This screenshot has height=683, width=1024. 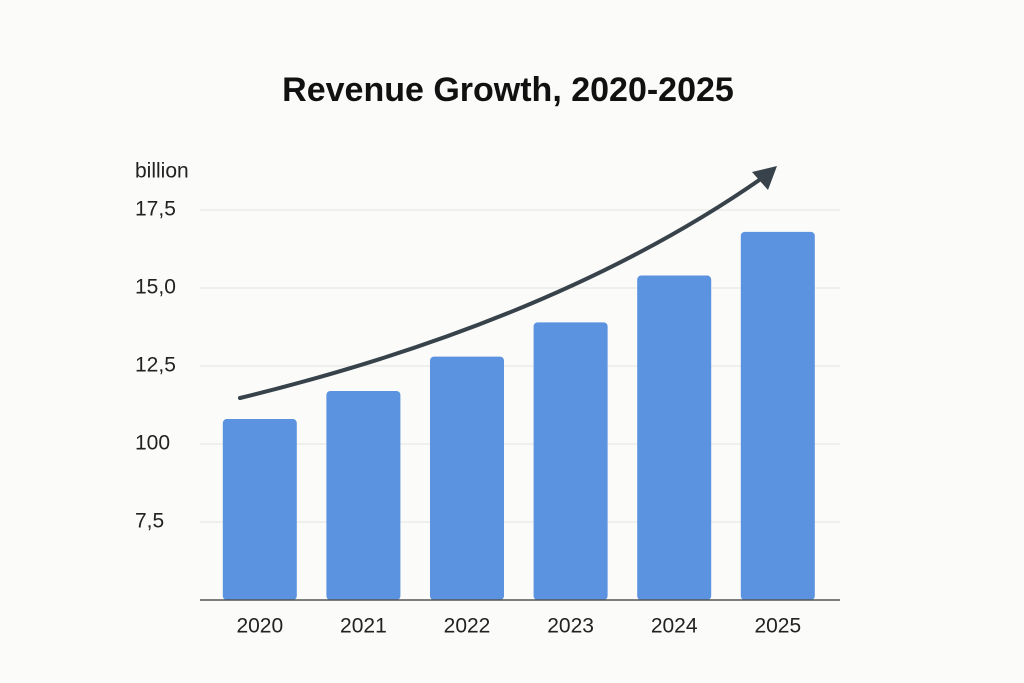 What do you see at coordinates (674, 626) in the screenshot?
I see `x-tick-label: 2024` at bounding box center [674, 626].